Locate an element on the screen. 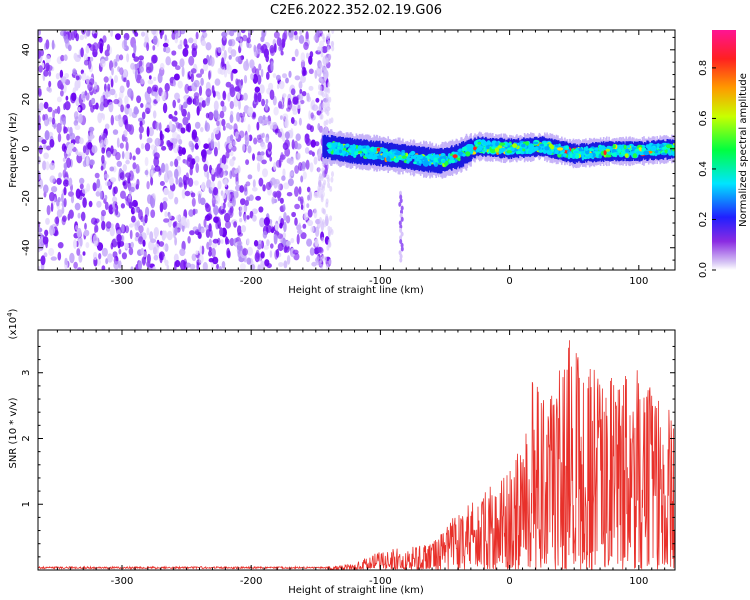 This screenshot has height=600, width=750. snr-ytick-label: 2 is located at coordinates (26, 438).